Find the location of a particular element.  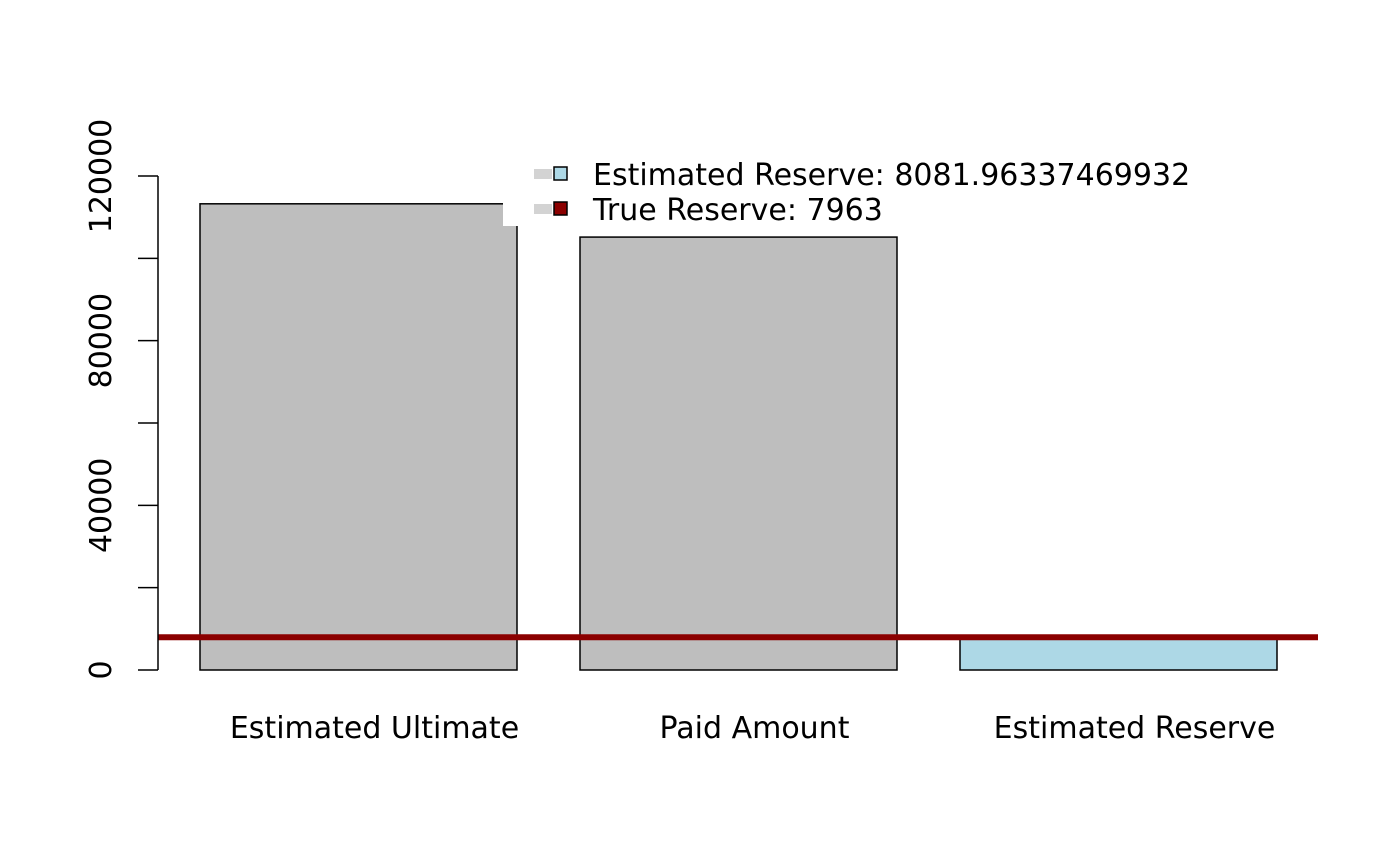

legend-swatch-estimated-reserve is located at coordinates (560, 173).